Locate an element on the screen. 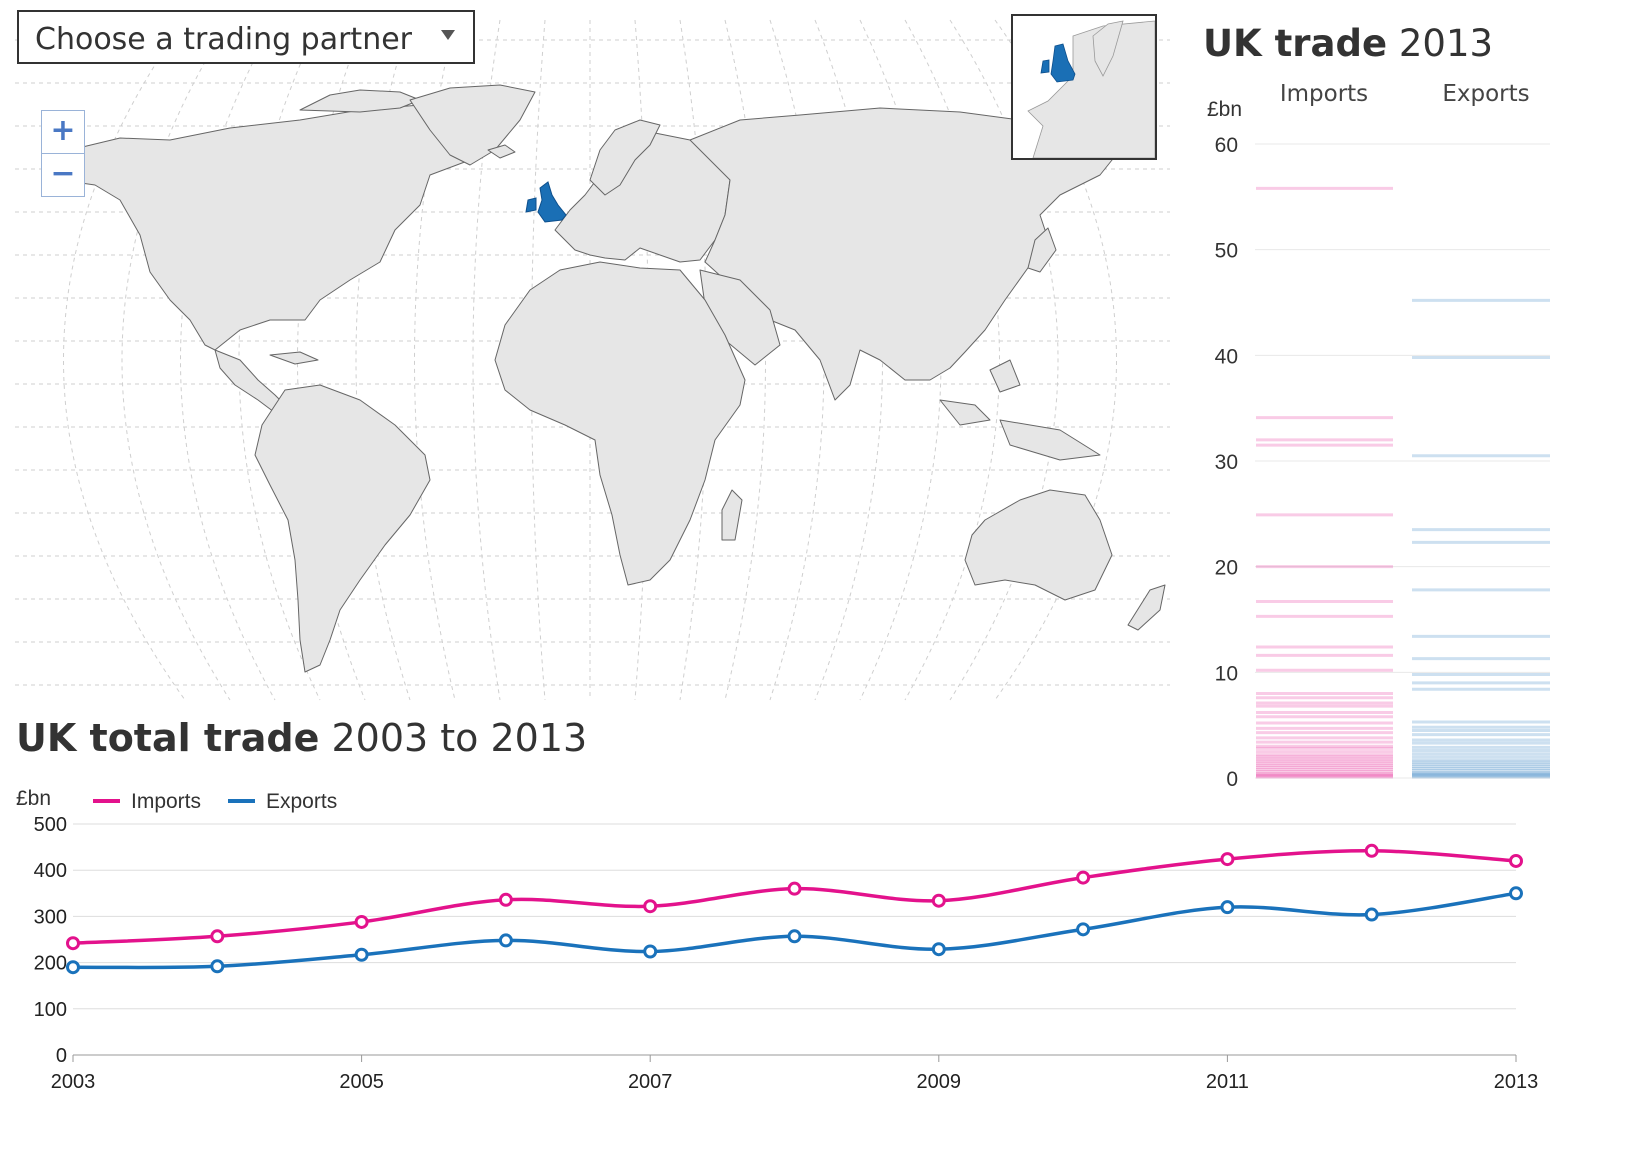 The image size is (1630, 1172). strip-col-exports: Exports is located at coordinates (1485, 94).